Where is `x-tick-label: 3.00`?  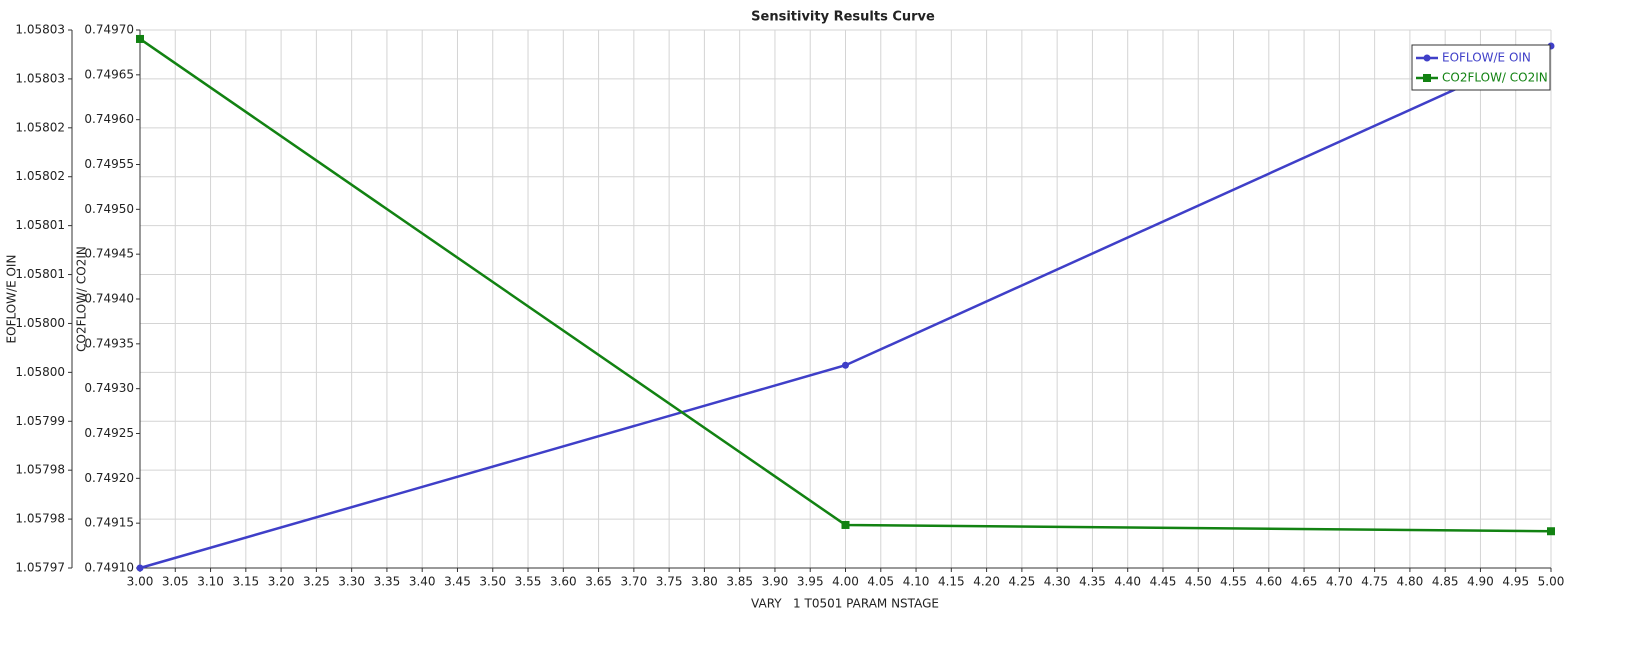
x-tick-label: 3.00 is located at coordinates (140, 582).